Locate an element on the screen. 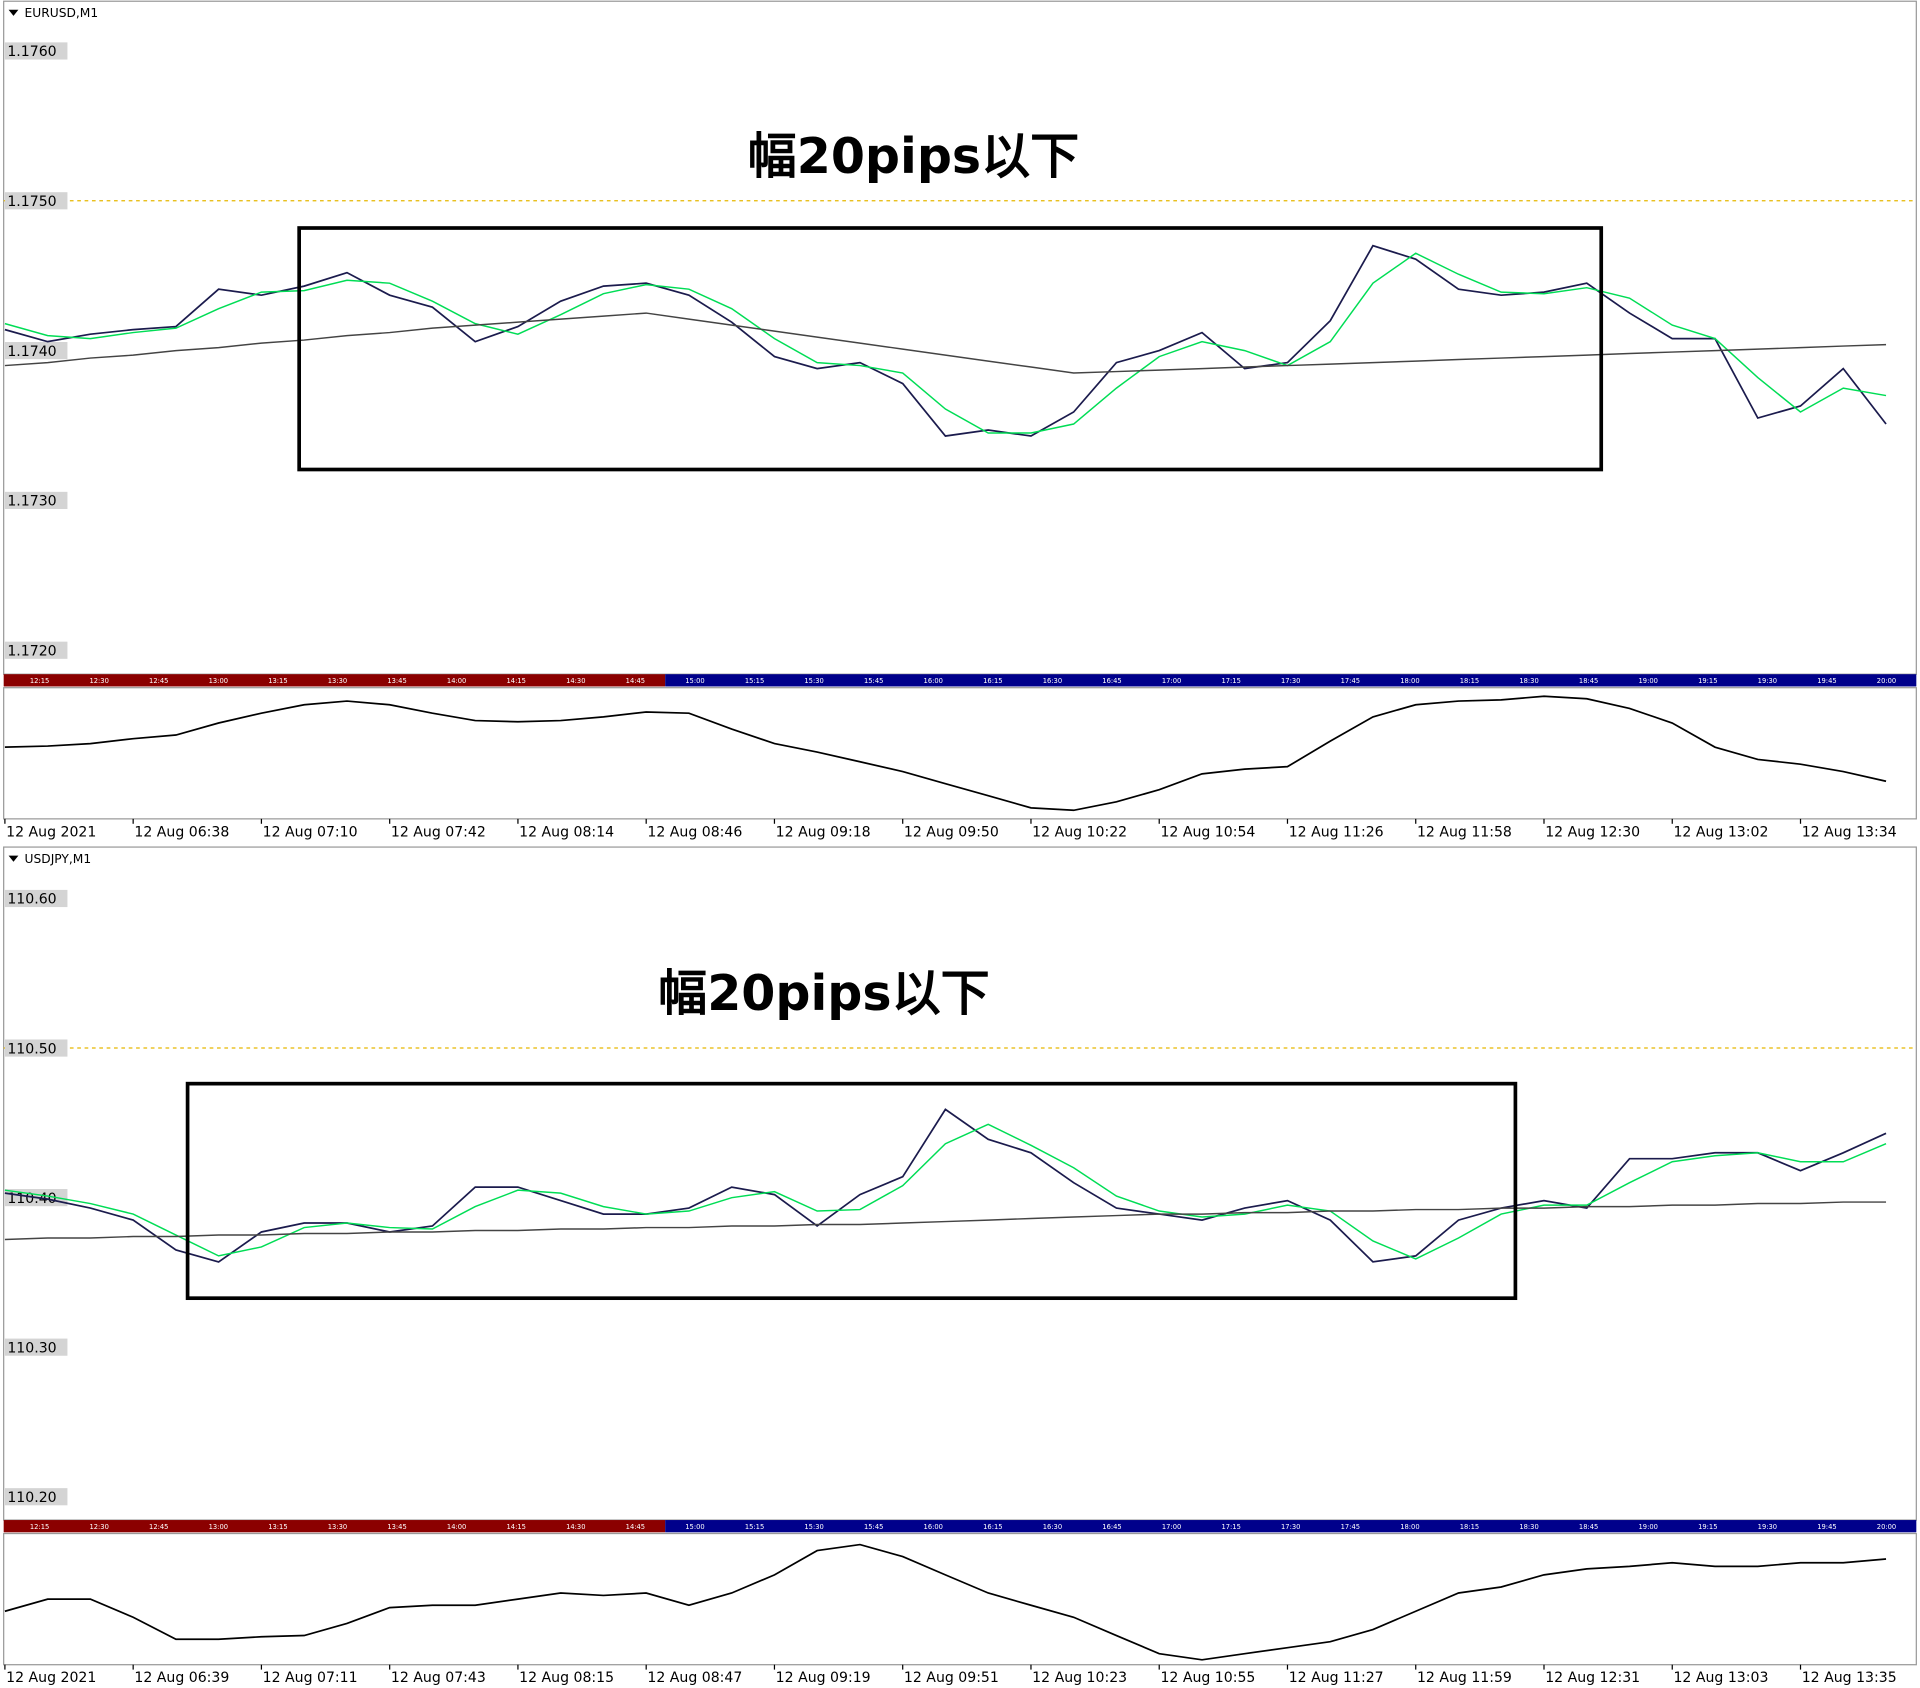 This screenshot has width=1920, height=1688. y-tick-label: 110.30 is located at coordinates (31, 1348).